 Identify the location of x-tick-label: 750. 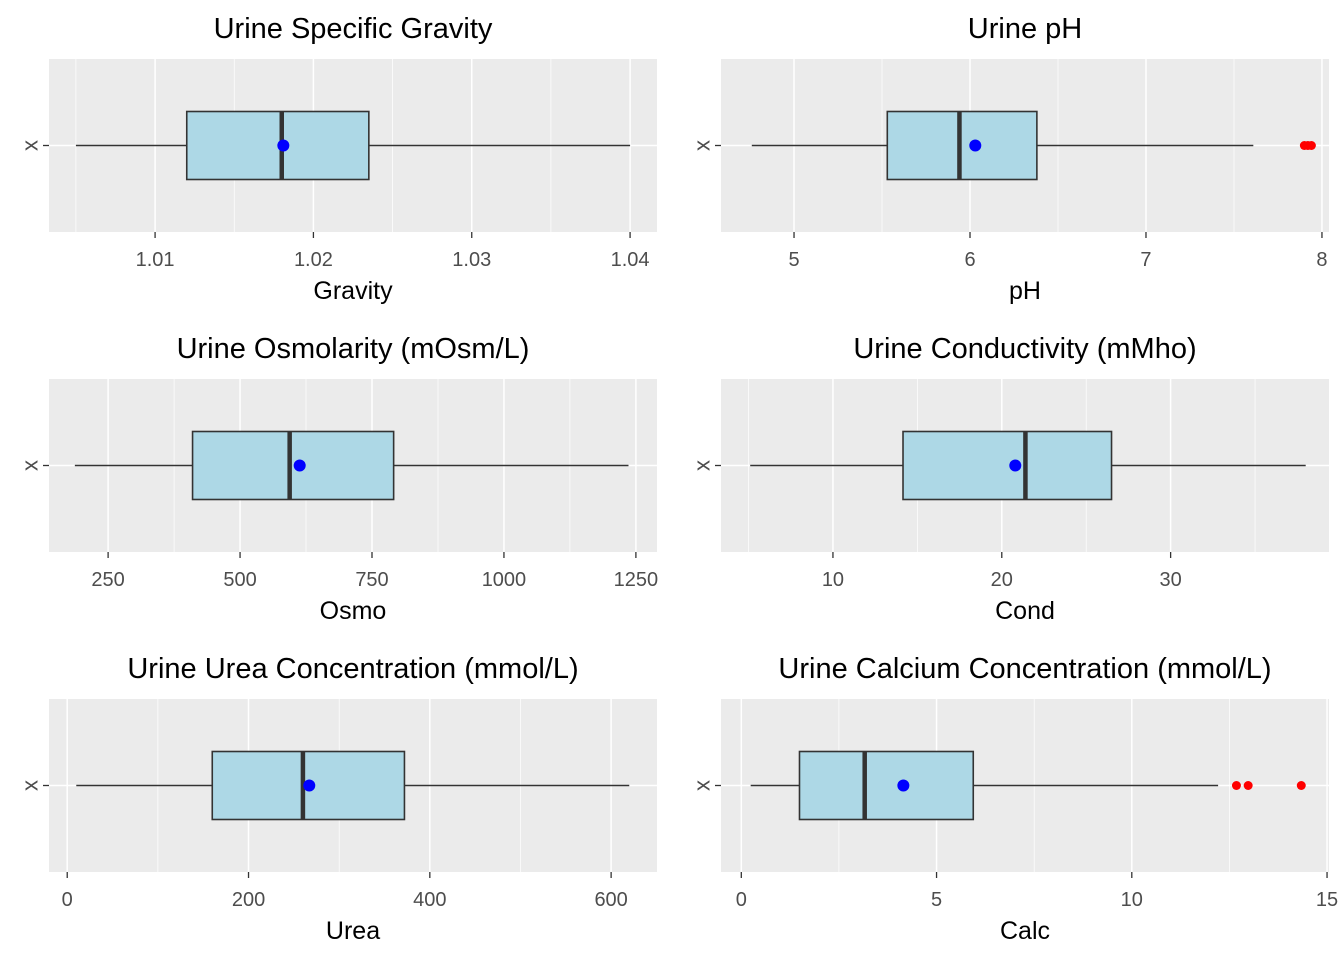
(371, 580).